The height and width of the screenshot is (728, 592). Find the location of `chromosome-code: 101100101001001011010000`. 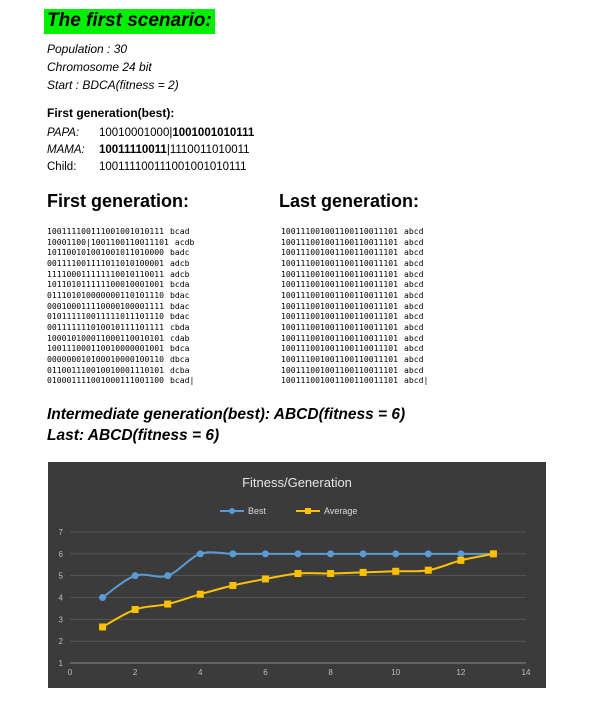

chromosome-code: 101100101001001011010000 is located at coordinates (105, 252).